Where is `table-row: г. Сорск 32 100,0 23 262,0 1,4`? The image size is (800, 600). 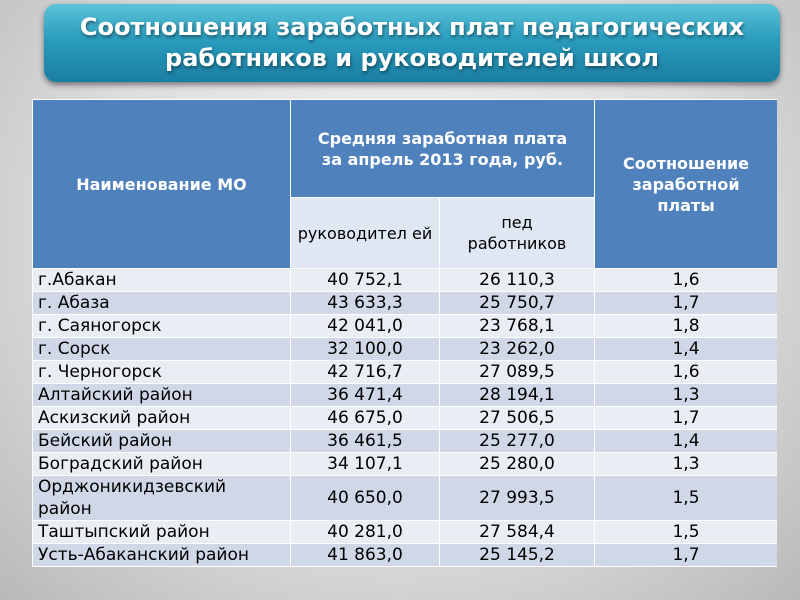
table-row: г. Сорск 32 100,0 23 262,0 1,4 is located at coordinates (404, 349).